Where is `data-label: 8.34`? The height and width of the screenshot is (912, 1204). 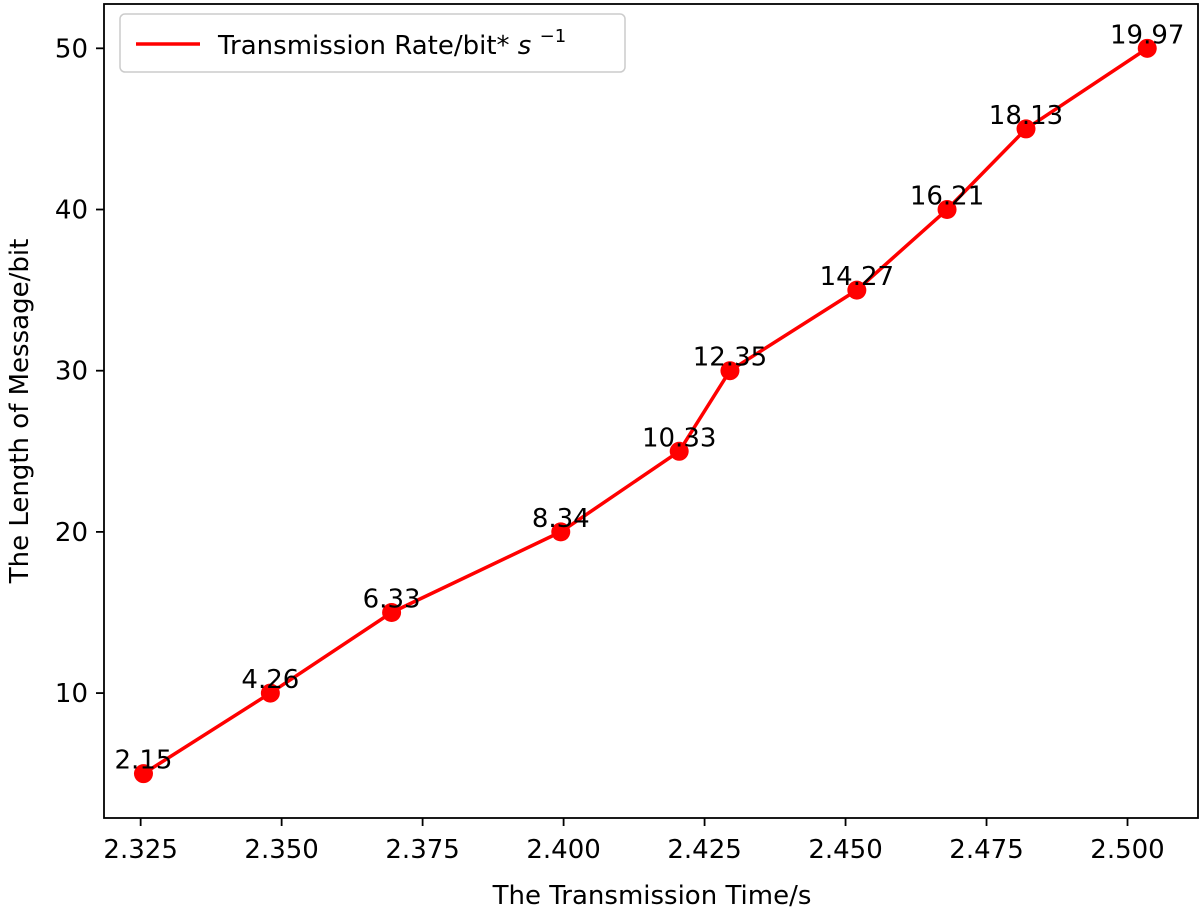
data-label: 8.34 is located at coordinates (561, 519).